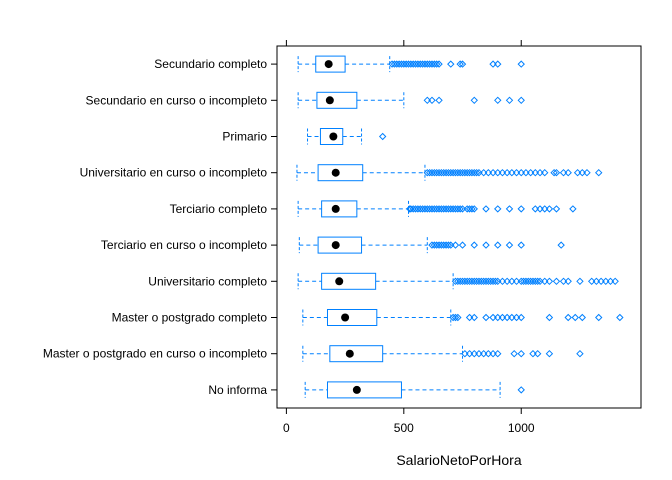 The image size is (672, 480). I want to click on category-label: Master o postgrado en curso o incompleto, so click(155, 354).